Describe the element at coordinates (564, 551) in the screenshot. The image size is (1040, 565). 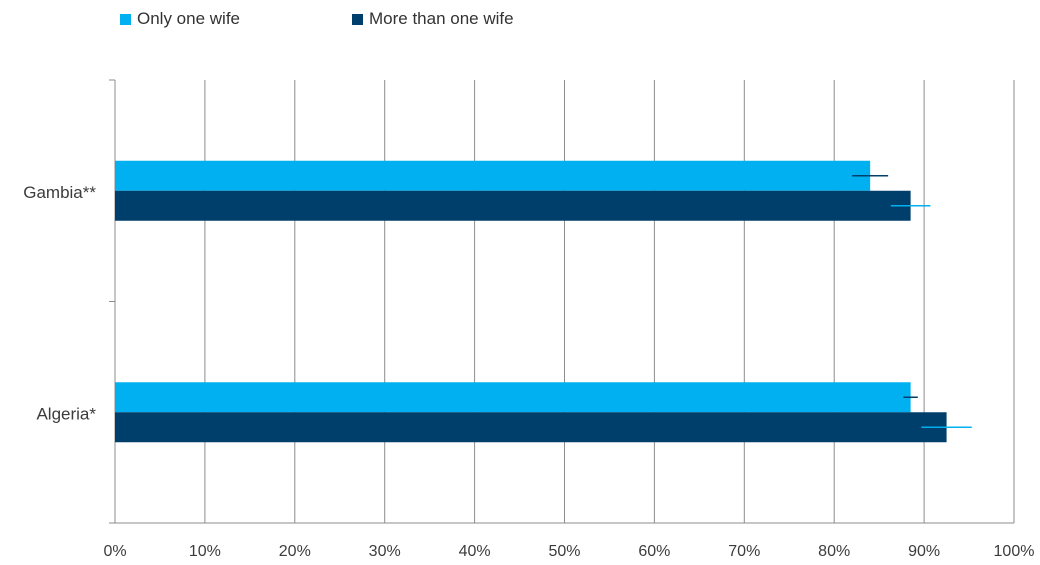
I see `x-tick-label: 50%` at that location.